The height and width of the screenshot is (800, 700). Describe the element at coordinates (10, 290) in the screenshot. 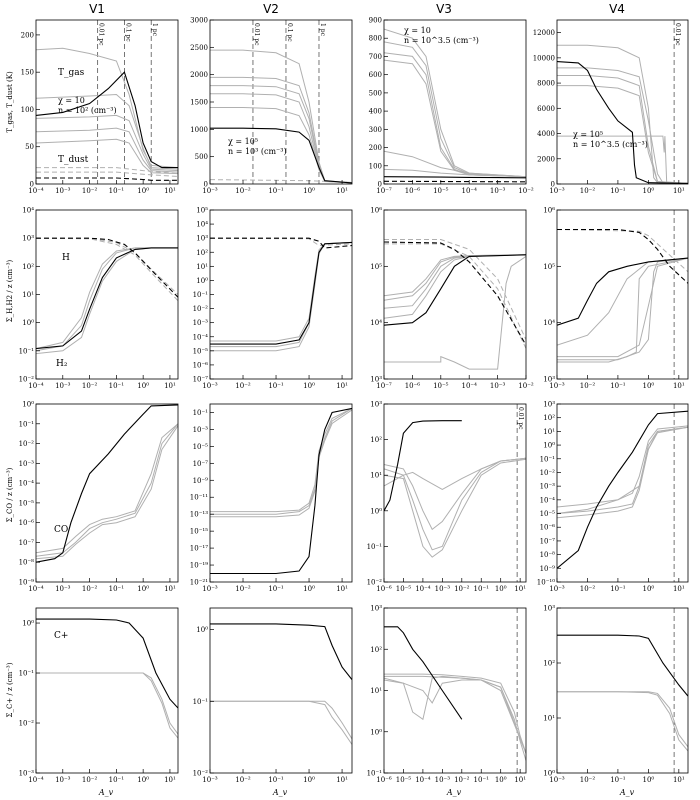

I see `ylabel-h-h2: Σ_H,H2 / z (cm⁻³)` at that location.